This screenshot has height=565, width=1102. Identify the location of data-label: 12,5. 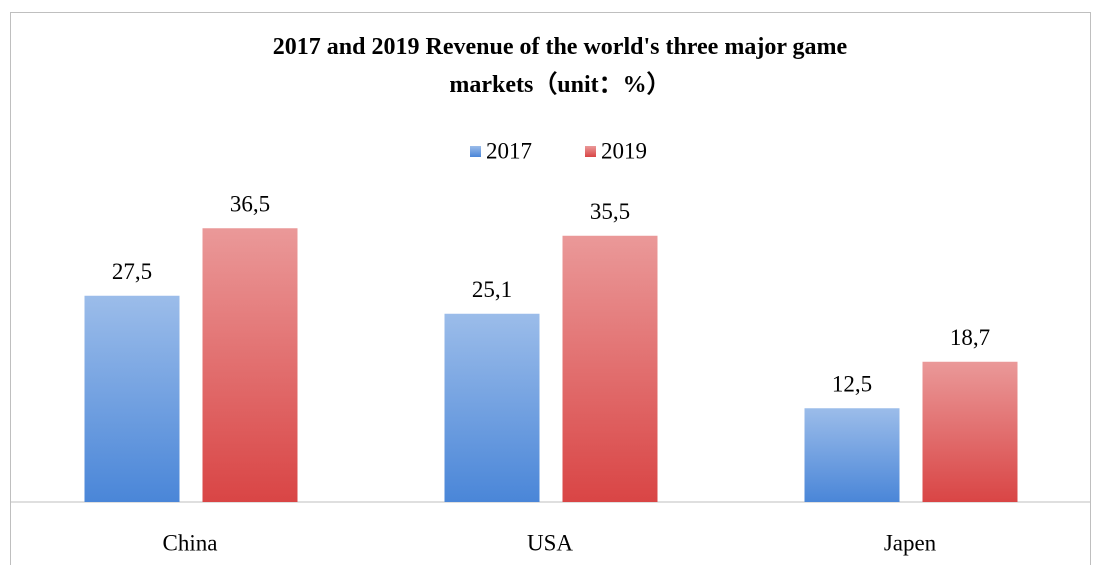
(852, 384).